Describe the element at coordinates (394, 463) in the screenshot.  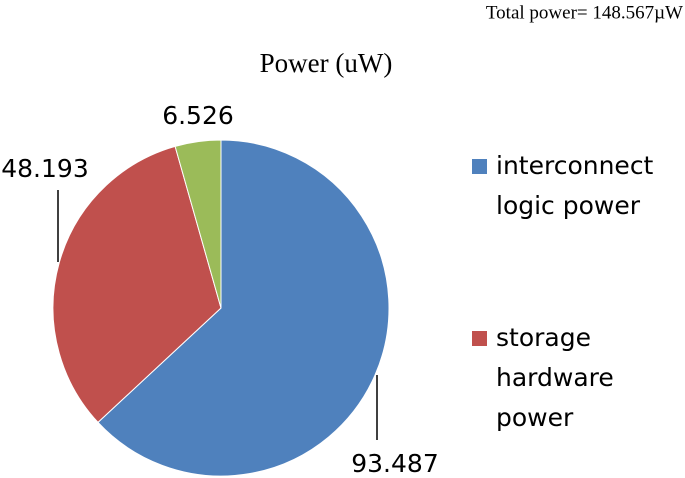
I see `data-label: 93.487` at that location.